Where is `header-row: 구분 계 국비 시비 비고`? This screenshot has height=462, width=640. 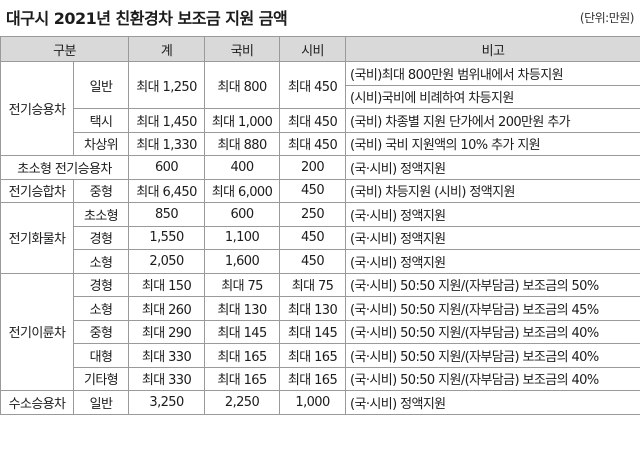 header-row: 구분 계 국비 시비 비고 is located at coordinates (320, 49).